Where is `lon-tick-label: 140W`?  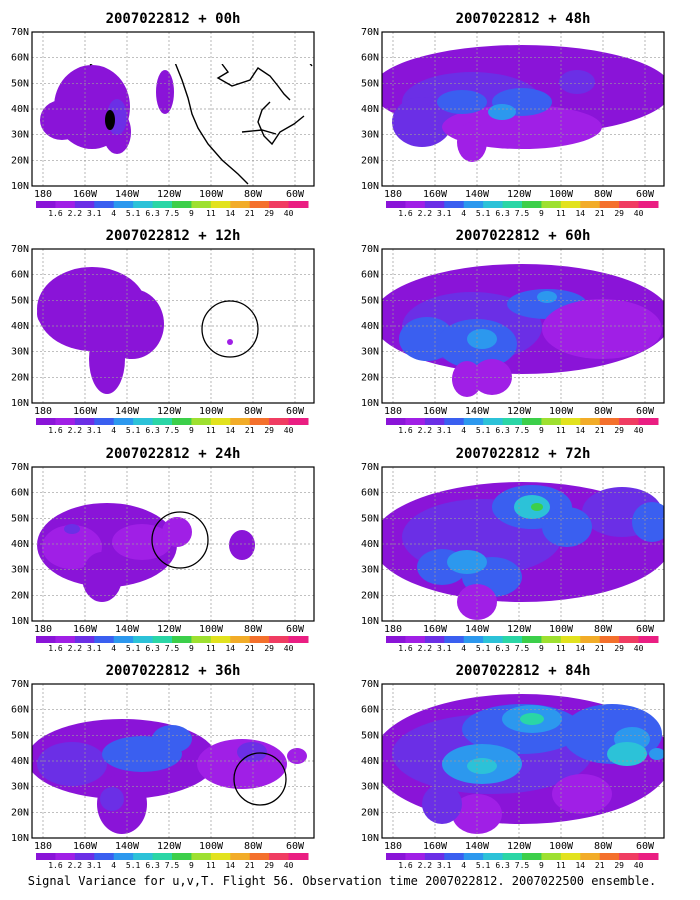 lon-tick-label: 140W is located at coordinates (477, 194).